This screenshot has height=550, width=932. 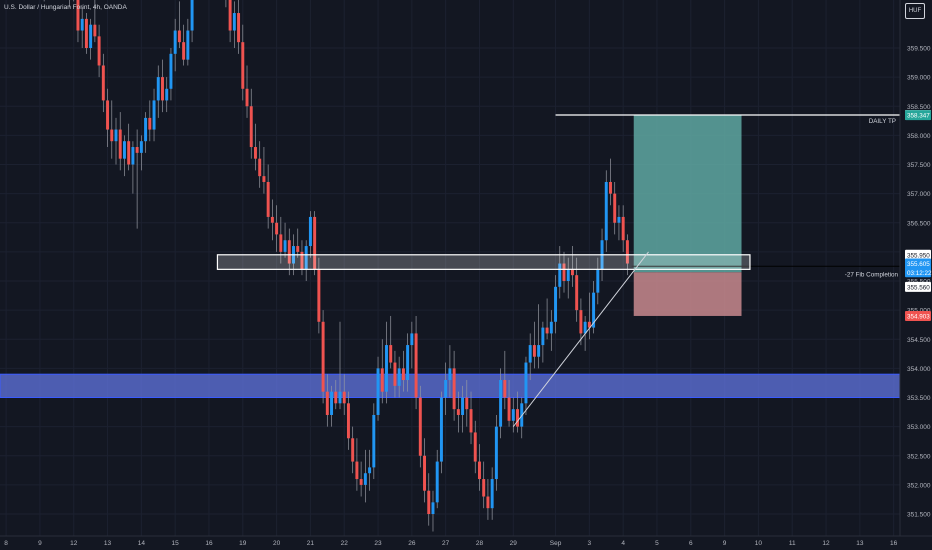 I want to click on time-tick-label: Sep, so click(x=556, y=543).